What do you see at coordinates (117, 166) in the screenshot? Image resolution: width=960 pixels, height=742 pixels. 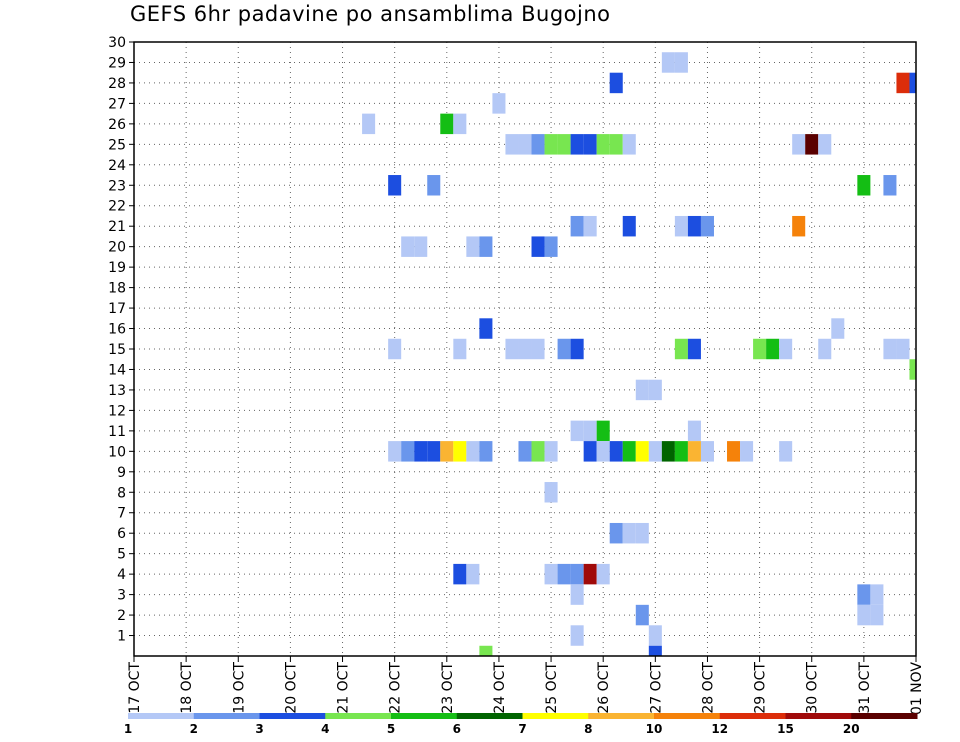 I see `y-tick-label: 24` at bounding box center [117, 166].